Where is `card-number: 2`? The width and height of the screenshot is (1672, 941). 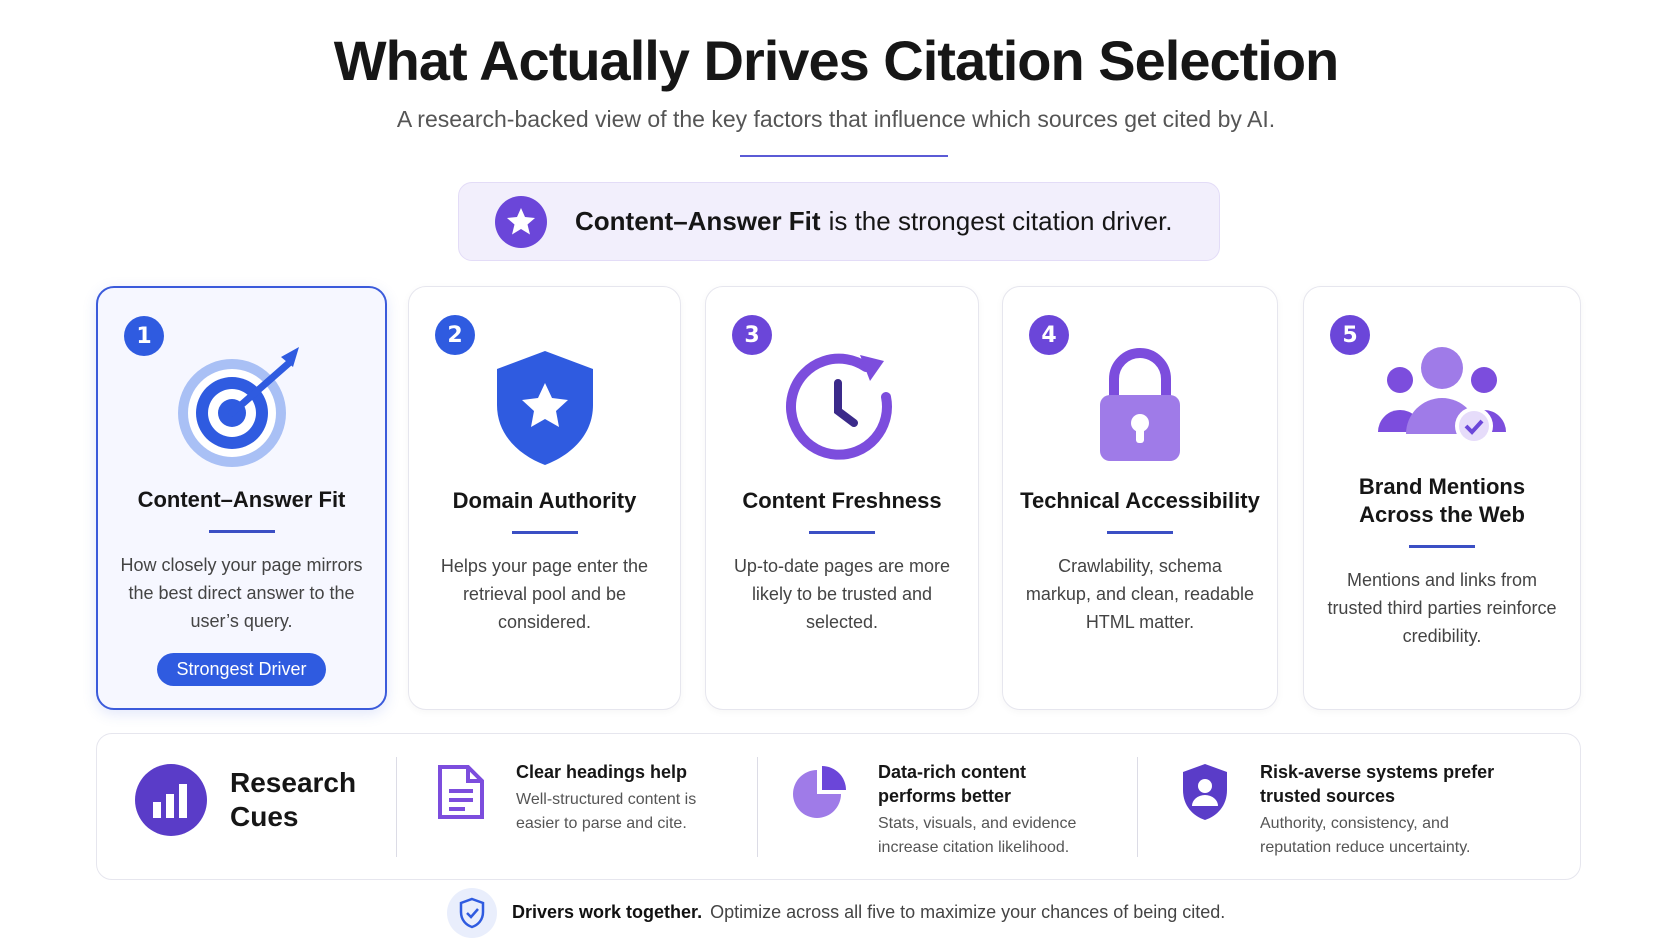 card-number: 2 is located at coordinates (455, 335).